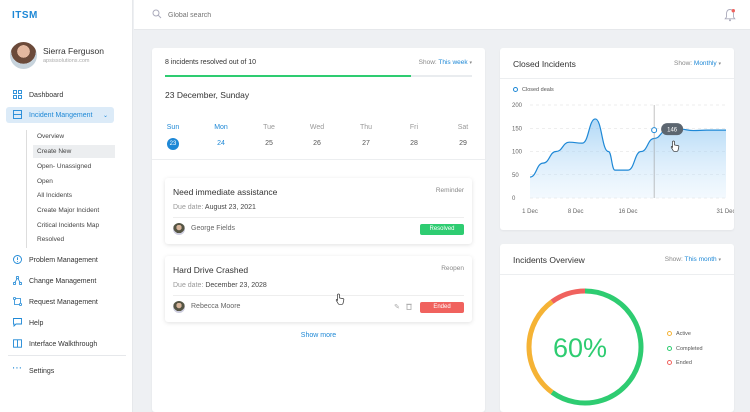 The image size is (750, 412). I want to click on show-more-link: Show more, so click(318, 335).